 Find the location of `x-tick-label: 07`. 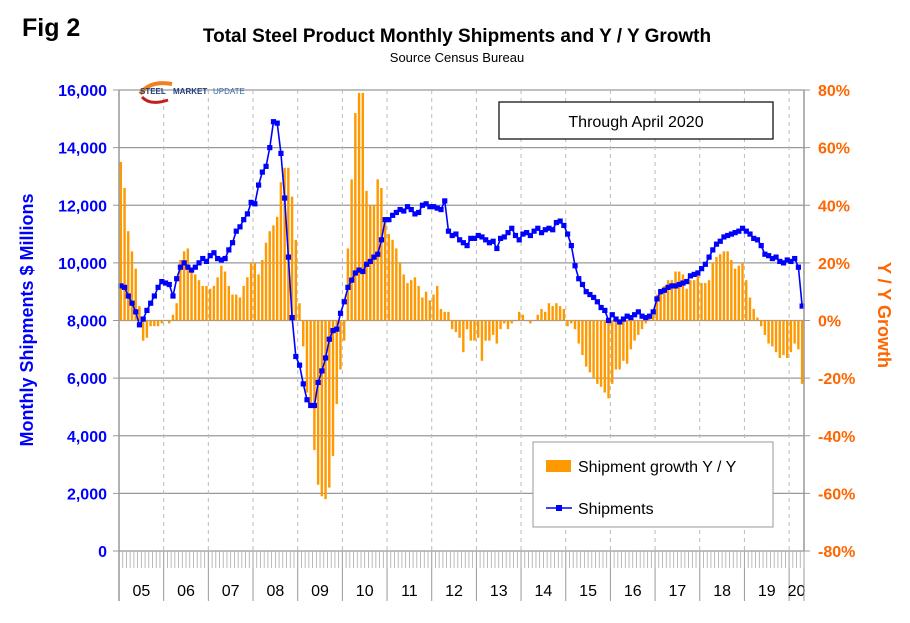

x-tick-label: 07 is located at coordinates (231, 591).